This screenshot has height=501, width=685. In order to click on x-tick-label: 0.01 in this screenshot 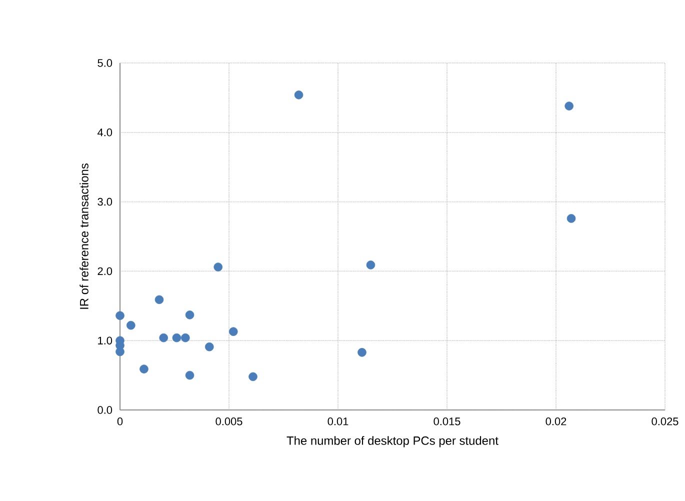, I will do `click(338, 422)`.